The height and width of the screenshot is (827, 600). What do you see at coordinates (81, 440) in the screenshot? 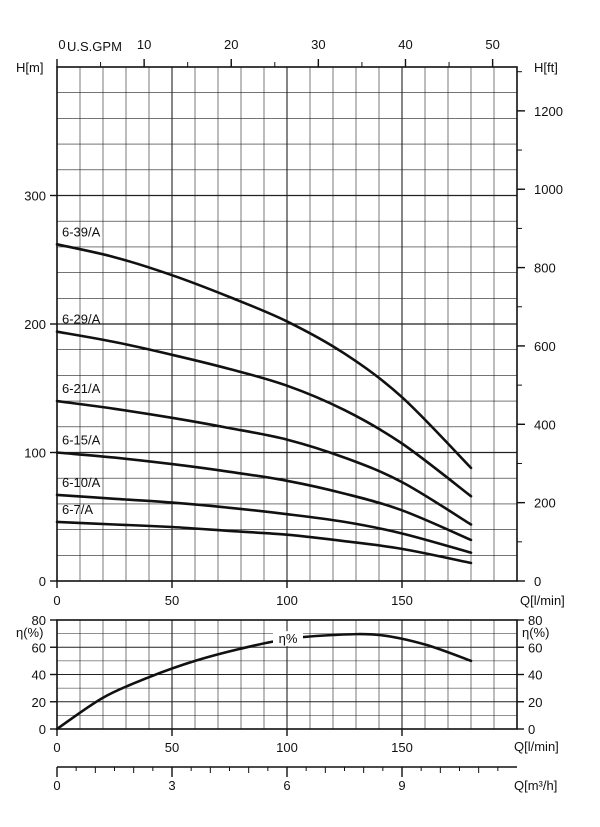
I see `curve-label: 6-15/A` at bounding box center [81, 440].